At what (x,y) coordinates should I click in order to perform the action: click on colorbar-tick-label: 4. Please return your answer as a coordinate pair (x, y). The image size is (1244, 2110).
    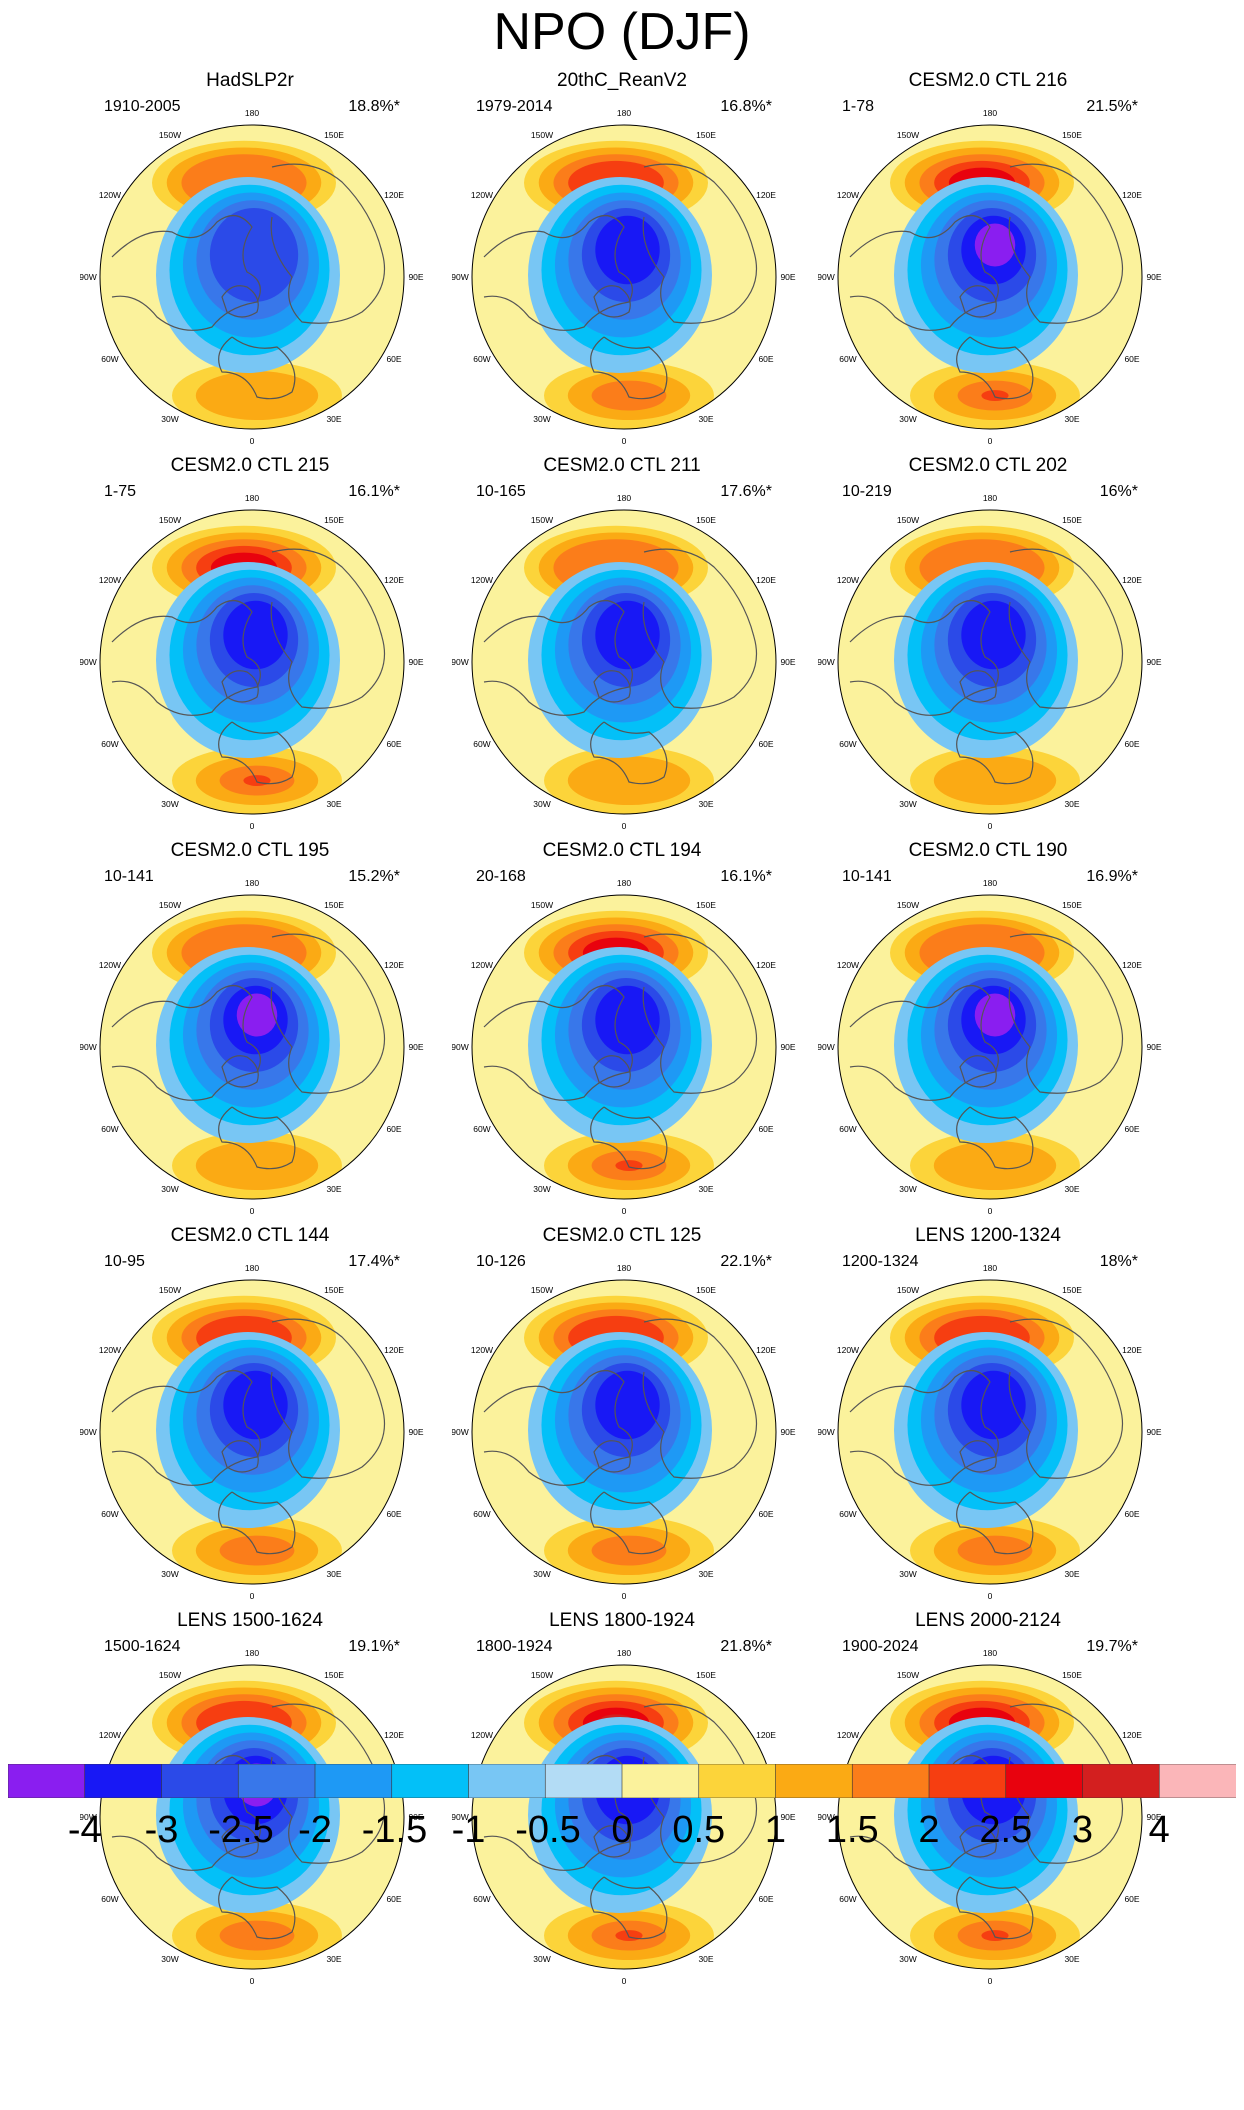
    Looking at the image, I should click on (1159, 1830).